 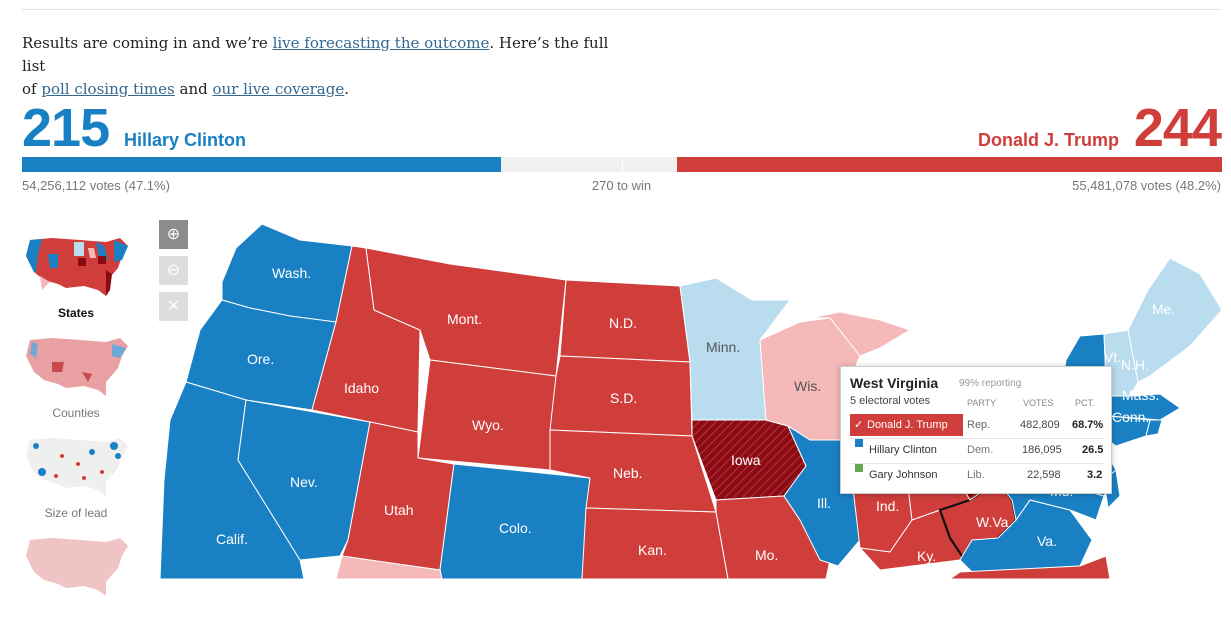 What do you see at coordinates (515, 528) in the screenshot?
I see `label-colo: Colo.` at bounding box center [515, 528].